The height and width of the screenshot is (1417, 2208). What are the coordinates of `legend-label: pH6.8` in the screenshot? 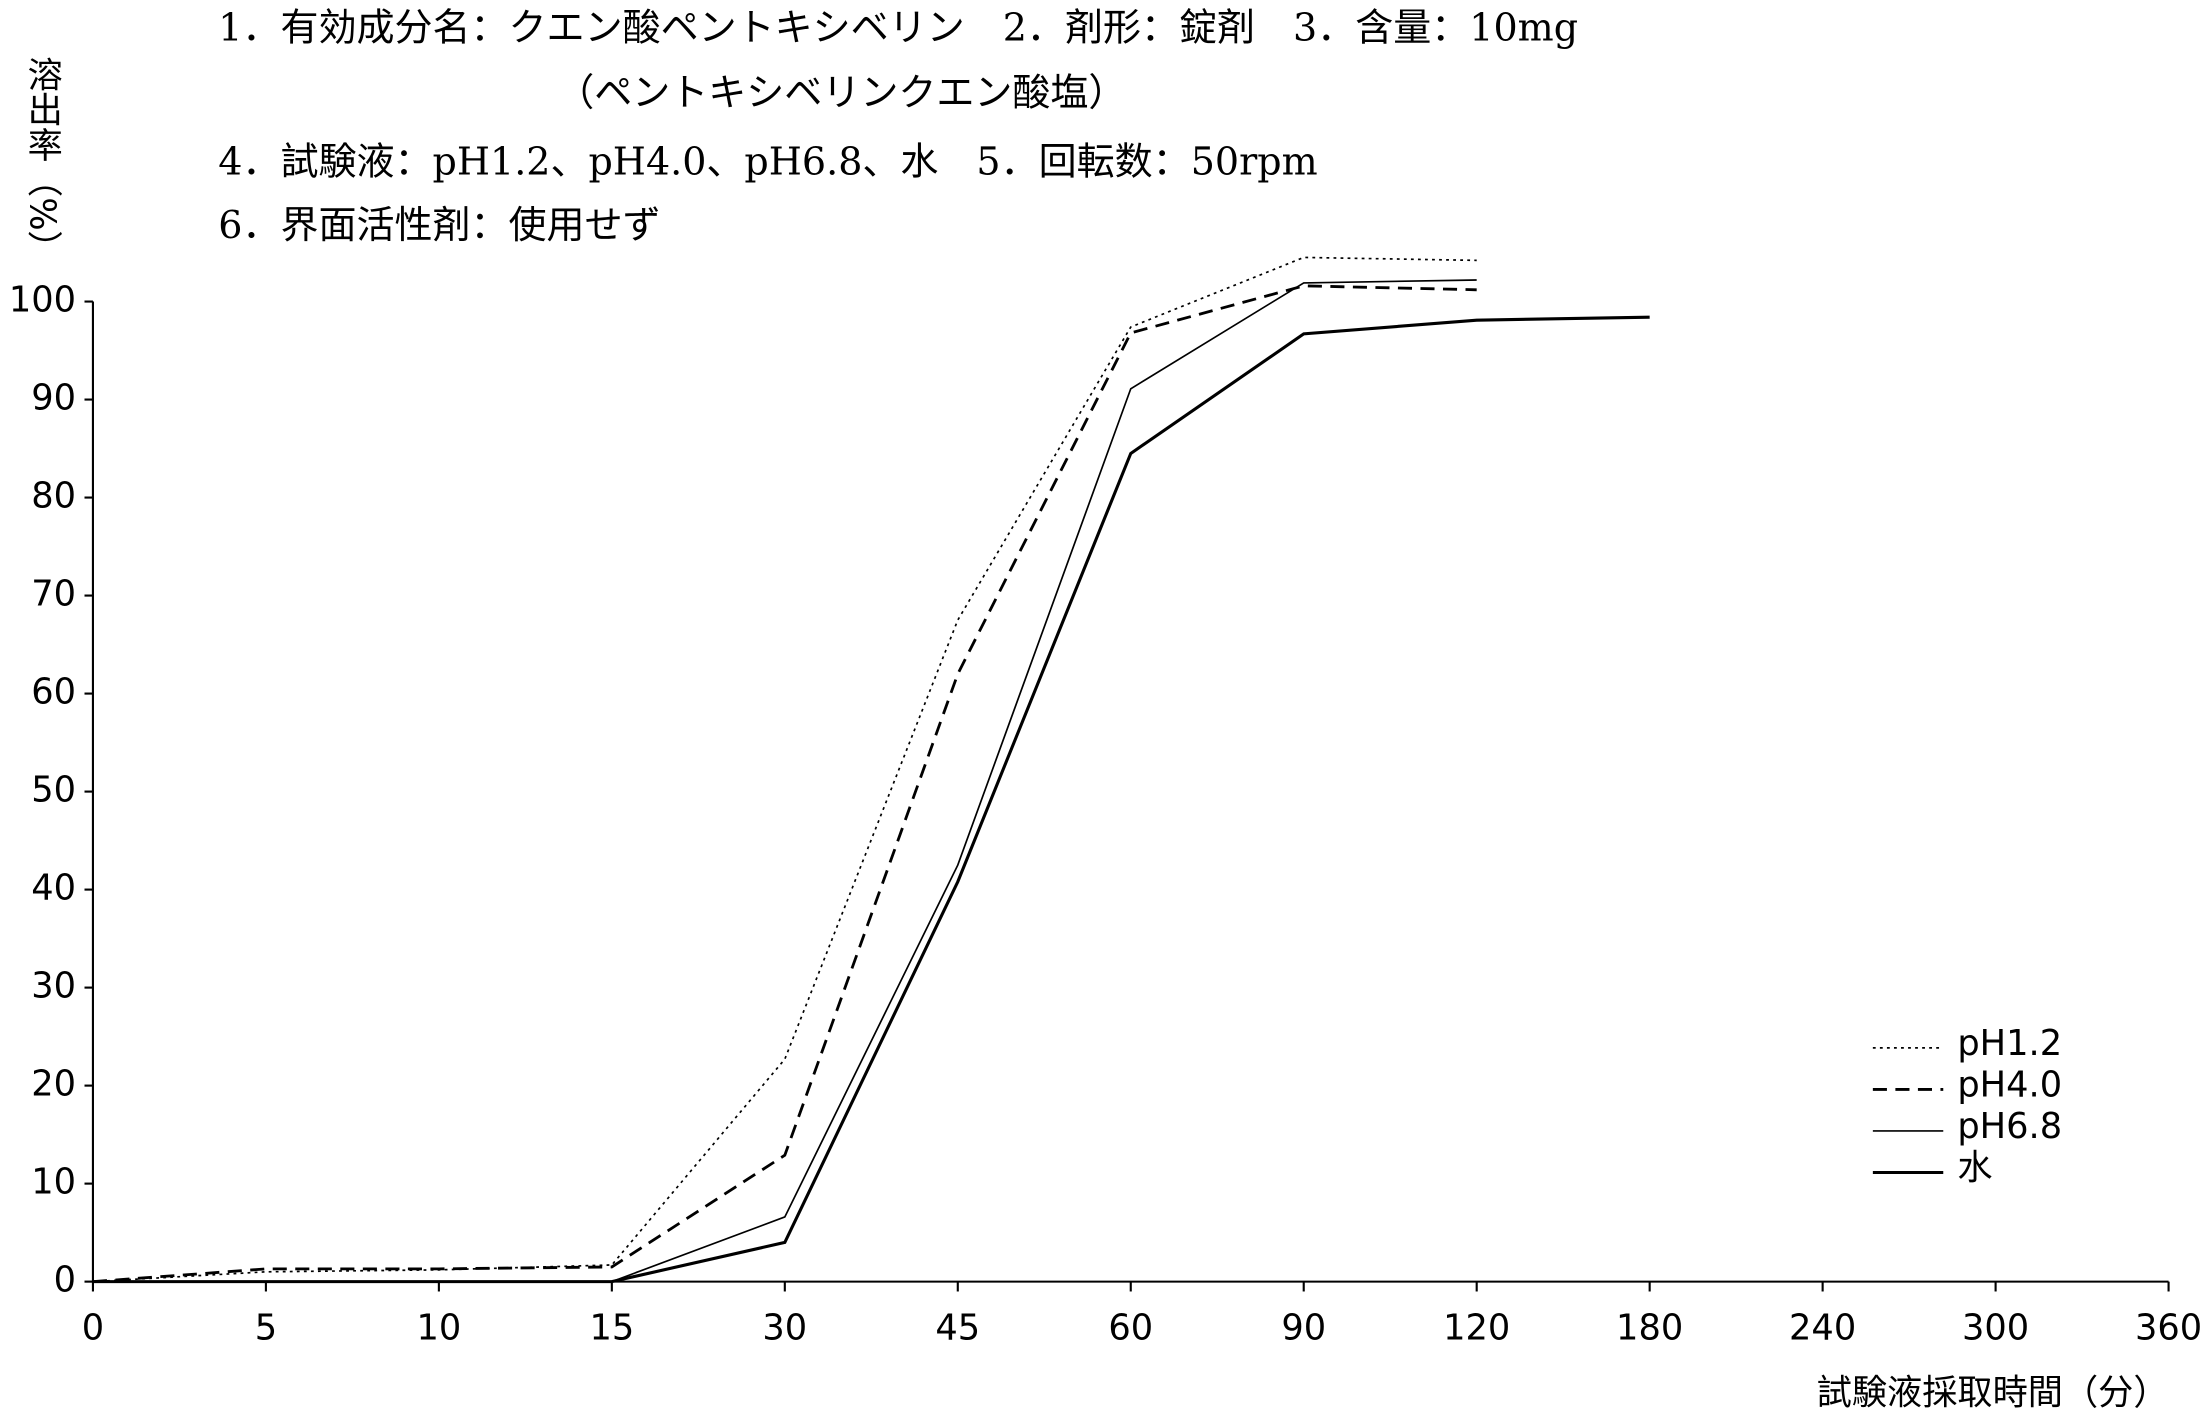 It's located at (2009, 1126).